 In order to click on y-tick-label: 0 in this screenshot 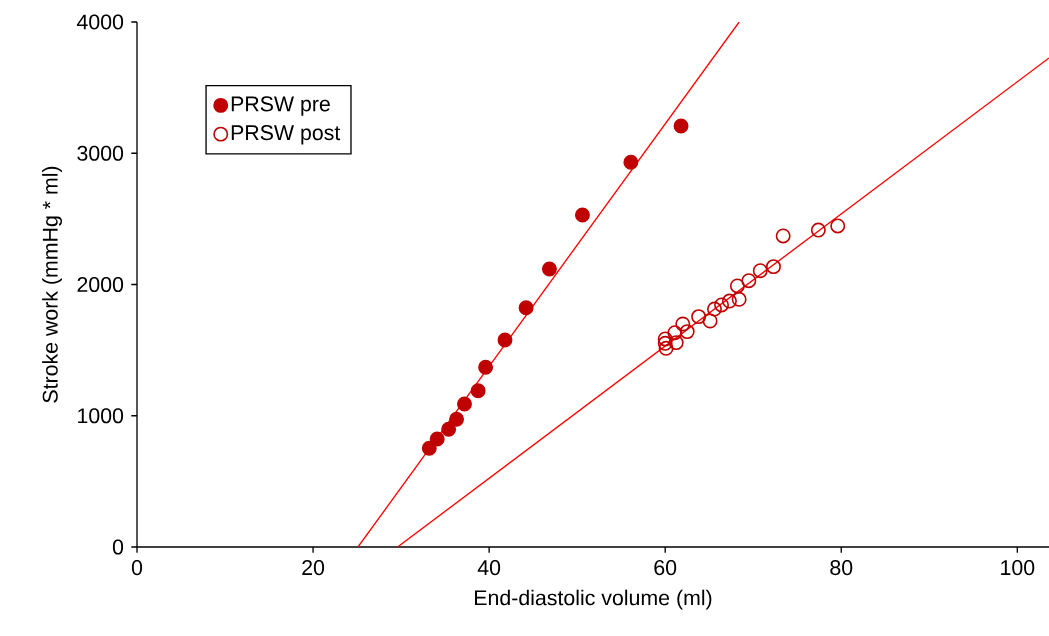, I will do `click(118, 547)`.